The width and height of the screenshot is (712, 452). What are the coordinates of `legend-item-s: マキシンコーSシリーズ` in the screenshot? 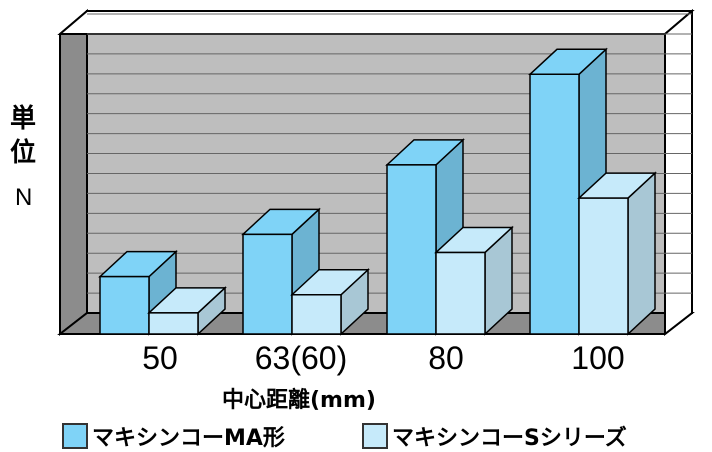 It's located at (494, 436).